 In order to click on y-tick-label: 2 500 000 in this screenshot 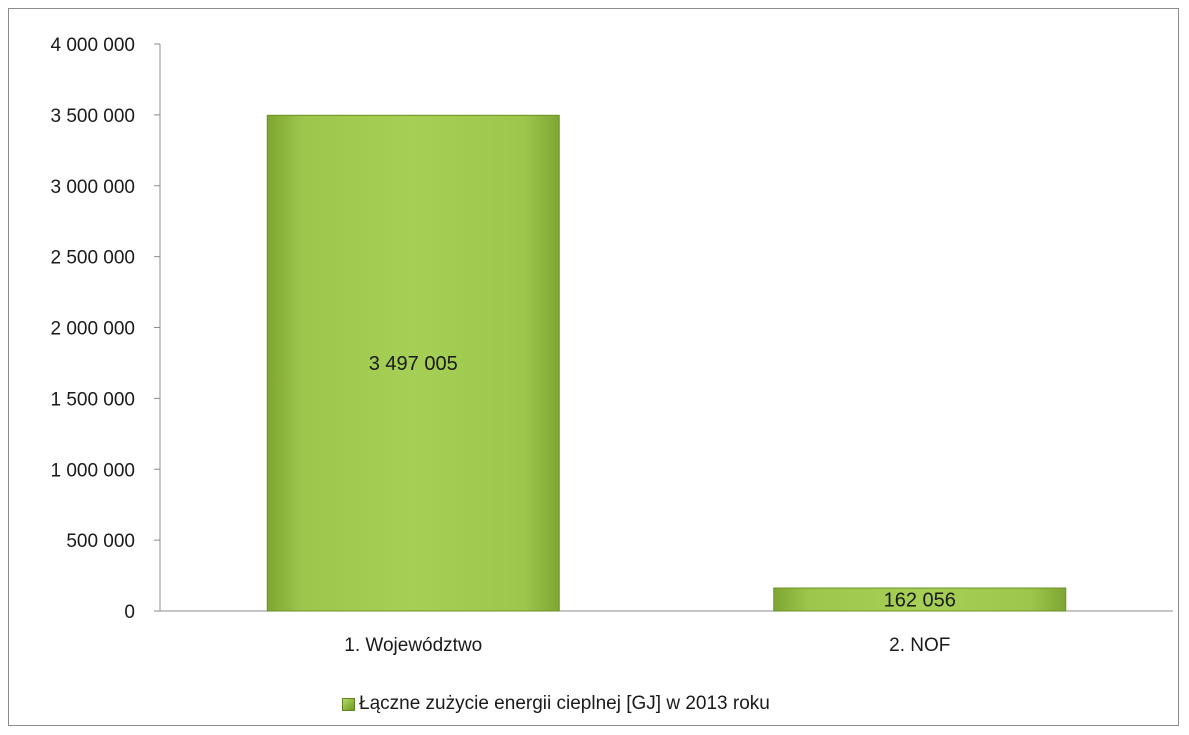, I will do `click(92, 258)`.